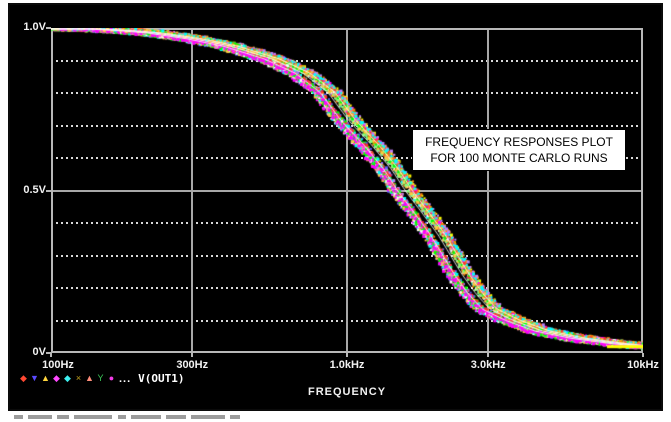 The image size is (671, 422). I want to click on y-tick-label: 0V, so click(39, 352).